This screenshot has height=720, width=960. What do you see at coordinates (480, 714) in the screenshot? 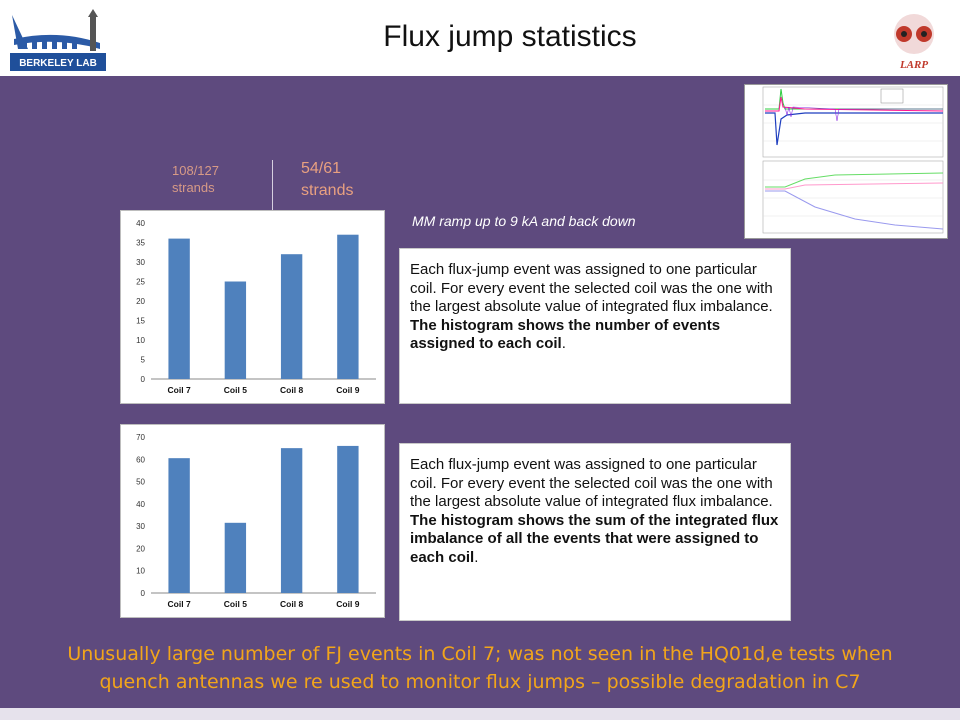
I see `footer-strip` at bounding box center [480, 714].